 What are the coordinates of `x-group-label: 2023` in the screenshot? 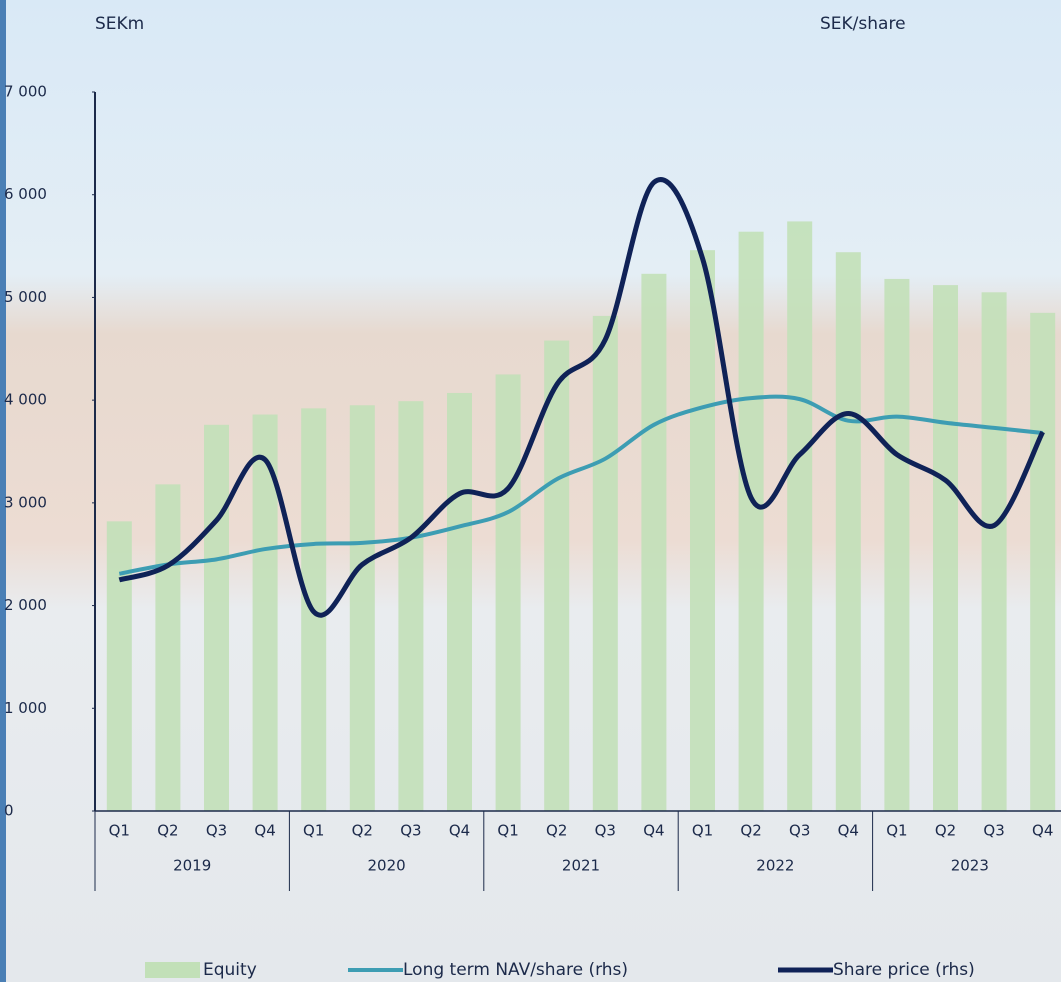 It's located at (970, 866).